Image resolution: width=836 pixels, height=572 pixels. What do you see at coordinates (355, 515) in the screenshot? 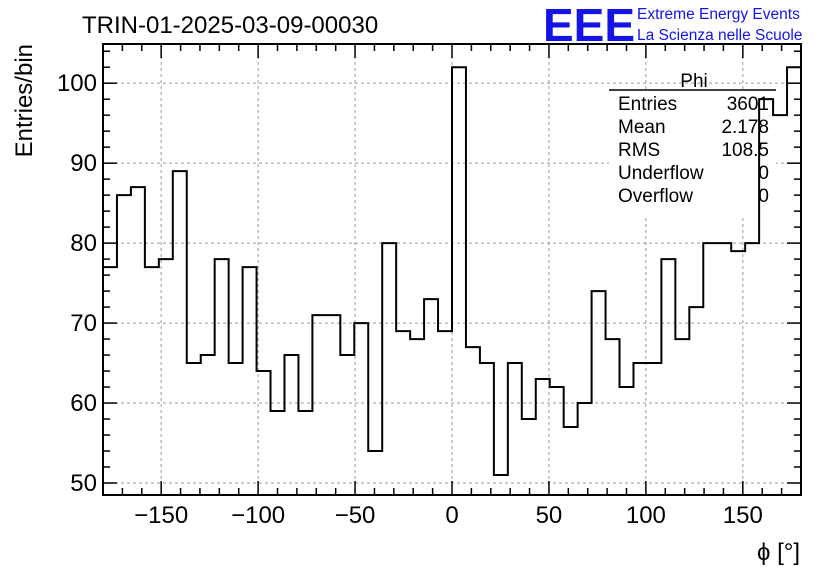
I see `x-tick-label: −50` at bounding box center [355, 515].